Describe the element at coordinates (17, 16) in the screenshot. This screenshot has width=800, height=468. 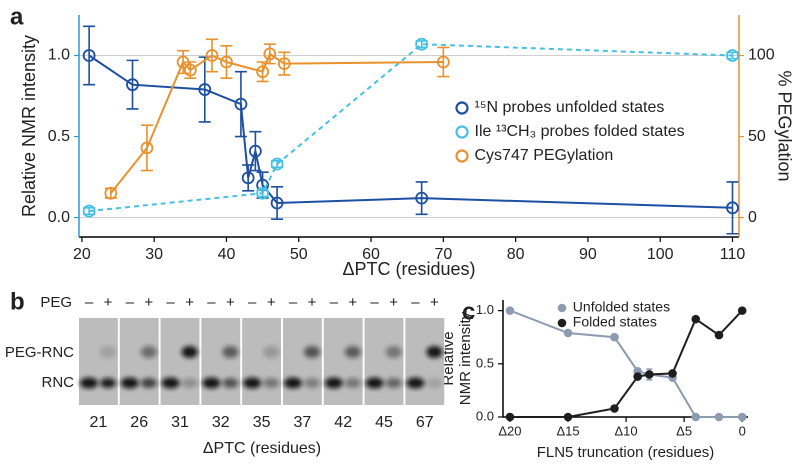
I see `panel-label: a` at that location.